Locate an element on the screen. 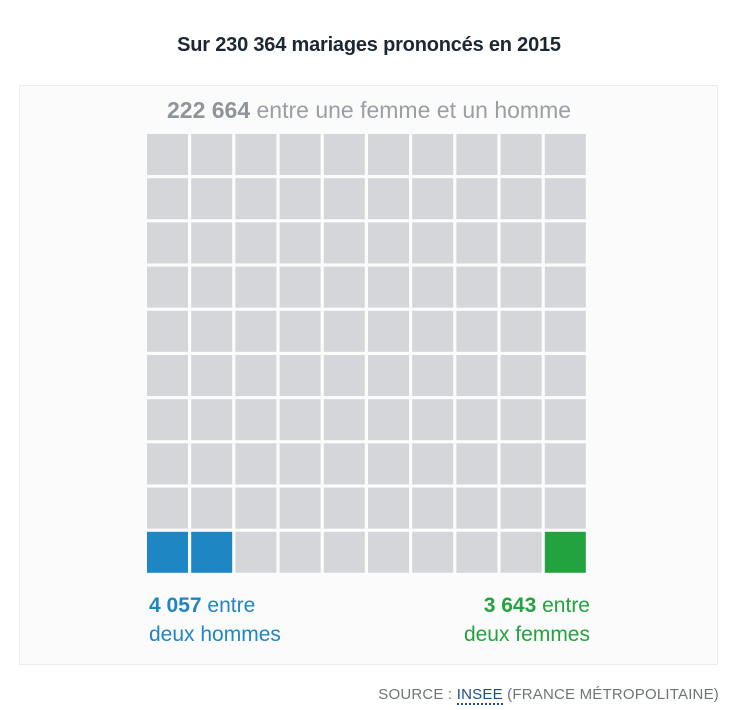  male-couples-line1: entre is located at coordinates (231, 605).